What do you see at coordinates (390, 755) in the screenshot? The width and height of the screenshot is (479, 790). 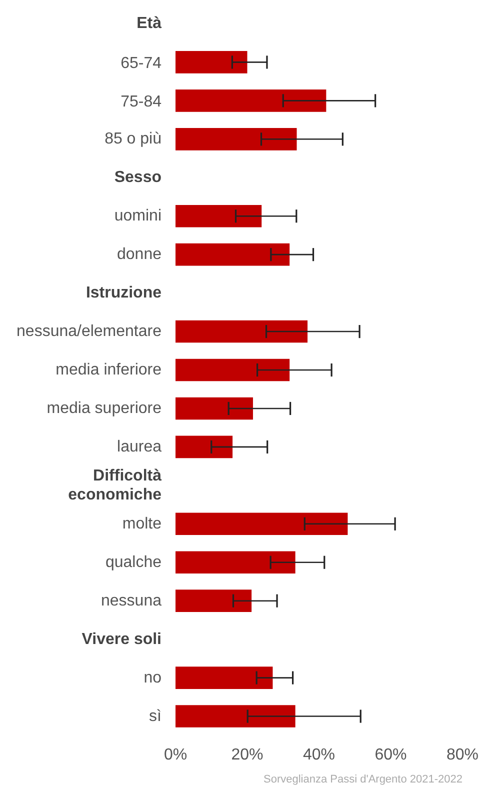 I see `x-tick-label: 60%` at bounding box center [390, 755].